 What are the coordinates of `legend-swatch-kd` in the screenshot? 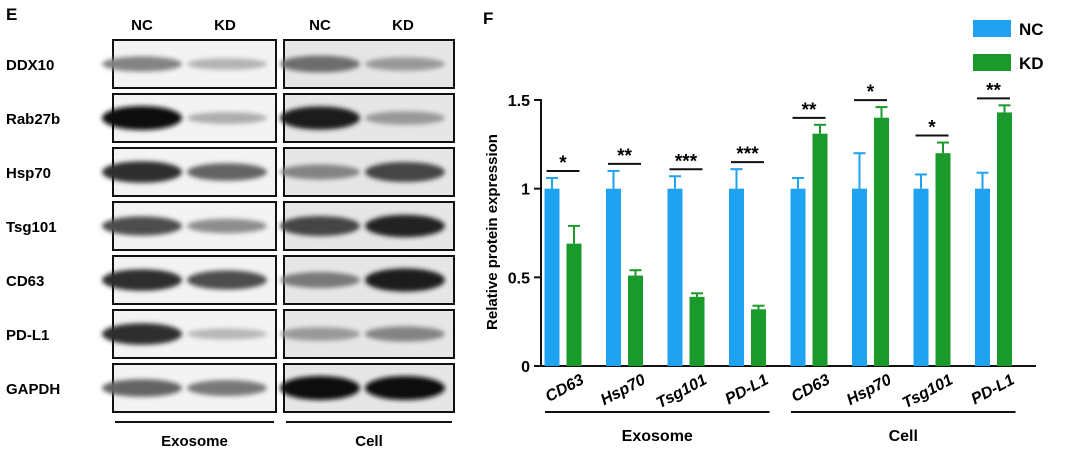 It's located at (992, 62).